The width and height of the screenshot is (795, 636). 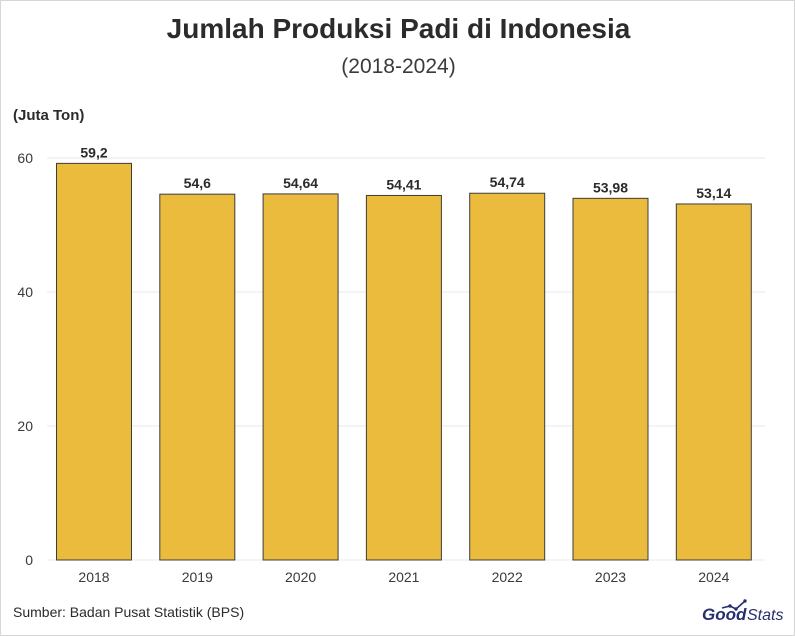 What do you see at coordinates (733, 605) in the screenshot?
I see `logo-trend-line` at bounding box center [733, 605].